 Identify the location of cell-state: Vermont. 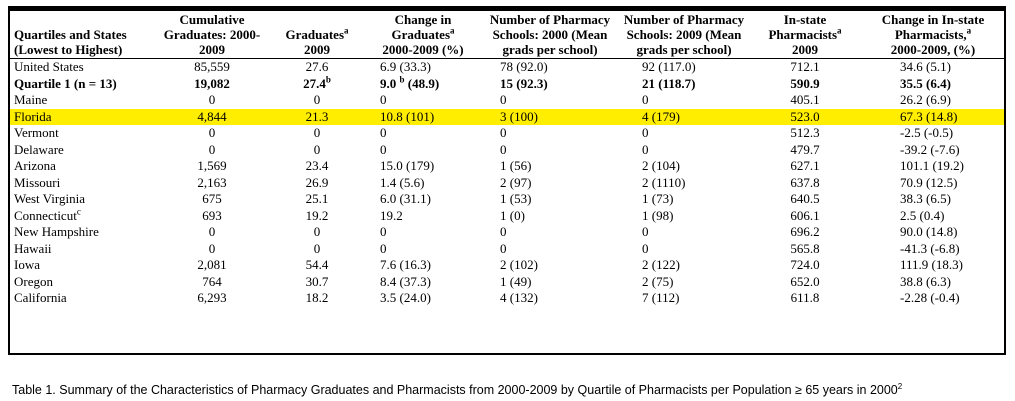
(36, 133).